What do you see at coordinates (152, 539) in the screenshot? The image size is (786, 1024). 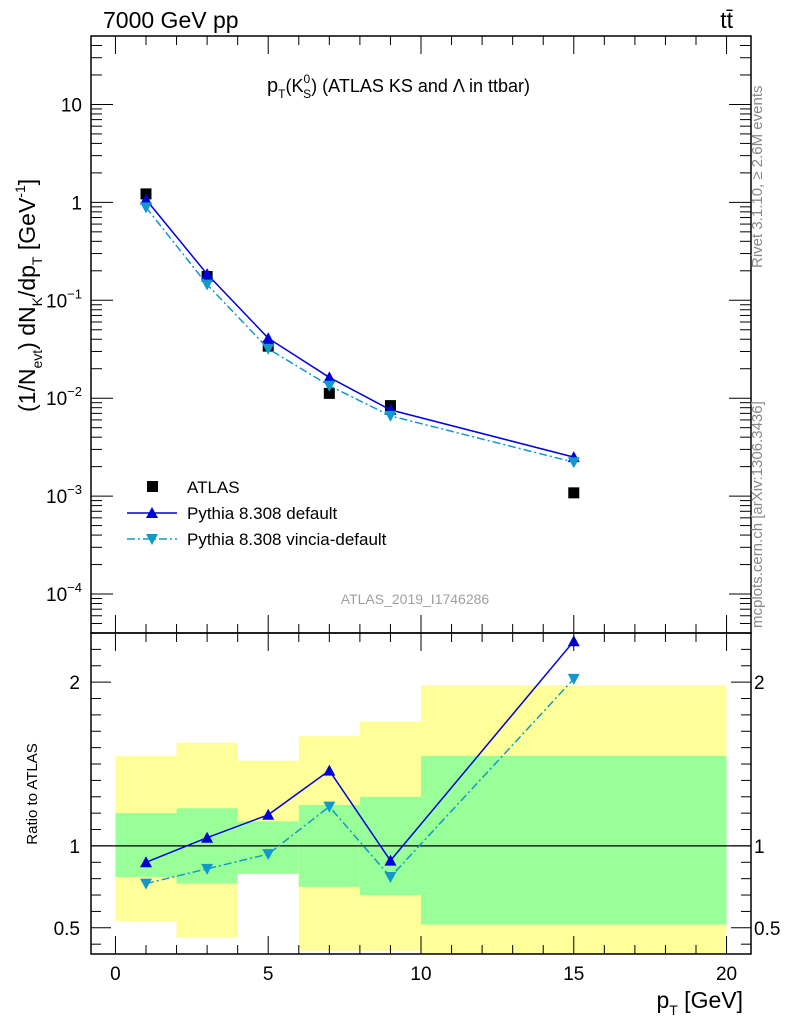 I see `legend-marker-pythia-vincia` at bounding box center [152, 539].